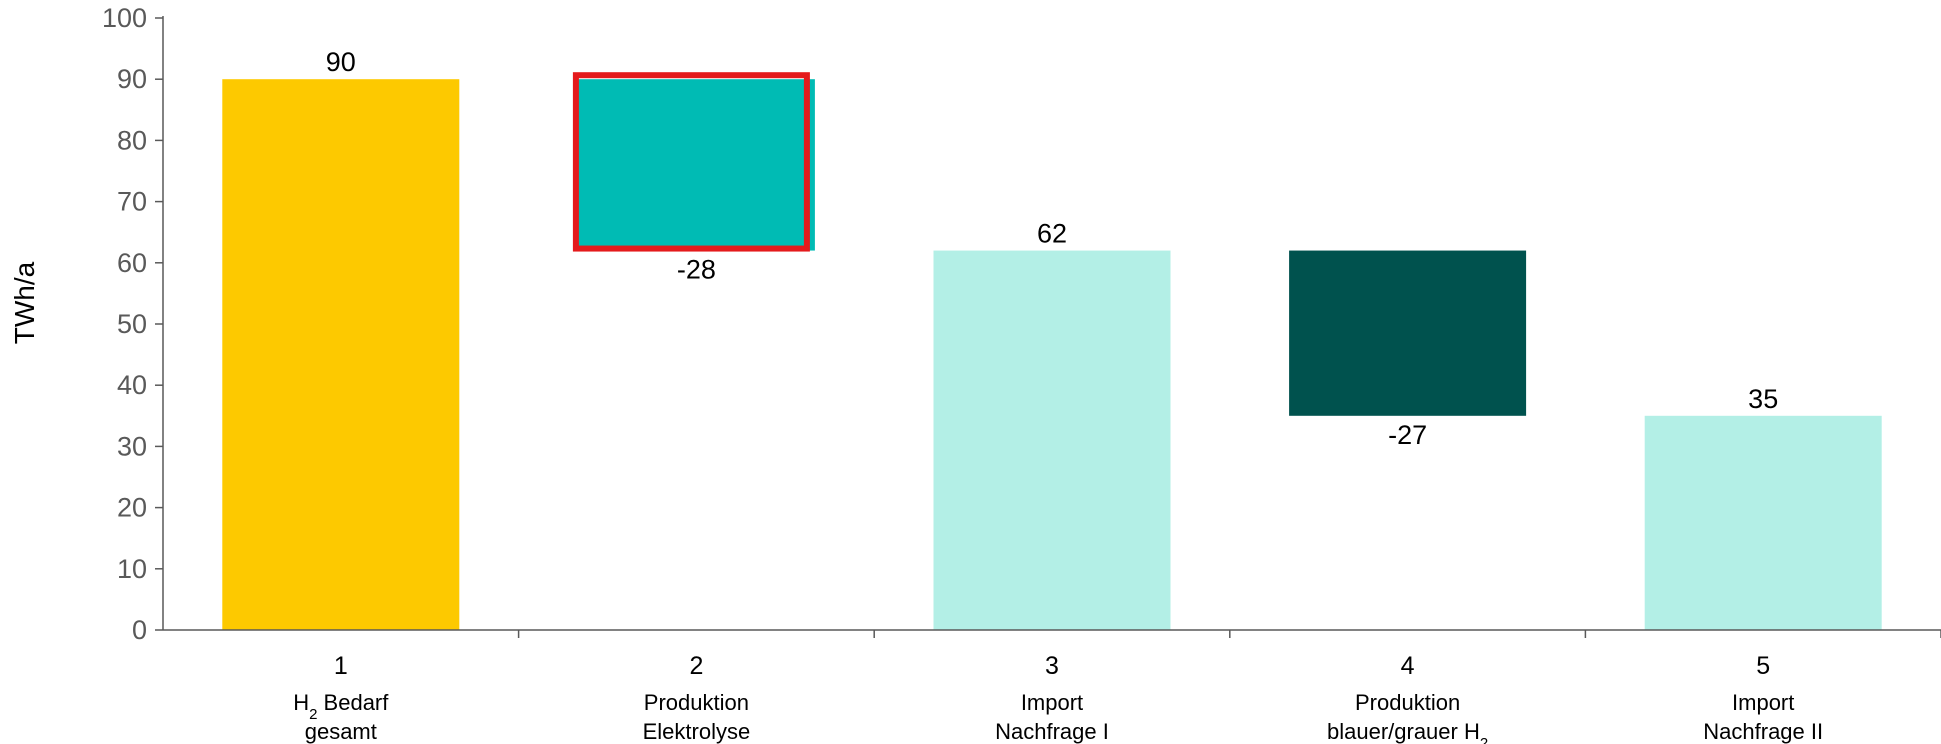 The width and height of the screenshot is (1941, 744). What do you see at coordinates (132, 263) in the screenshot?
I see `y-tick-label: 60` at bounding box center [132, 263].